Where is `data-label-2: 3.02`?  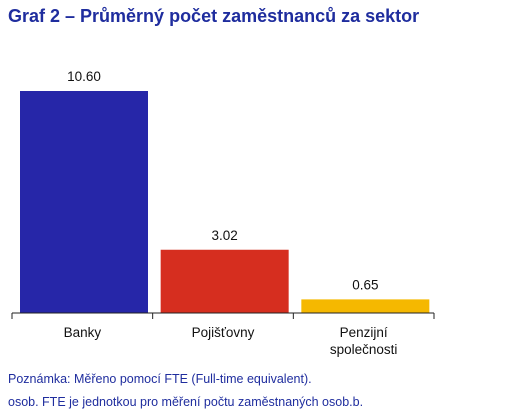 data-label-2: 3.02 is located at coordinates (225, 235).